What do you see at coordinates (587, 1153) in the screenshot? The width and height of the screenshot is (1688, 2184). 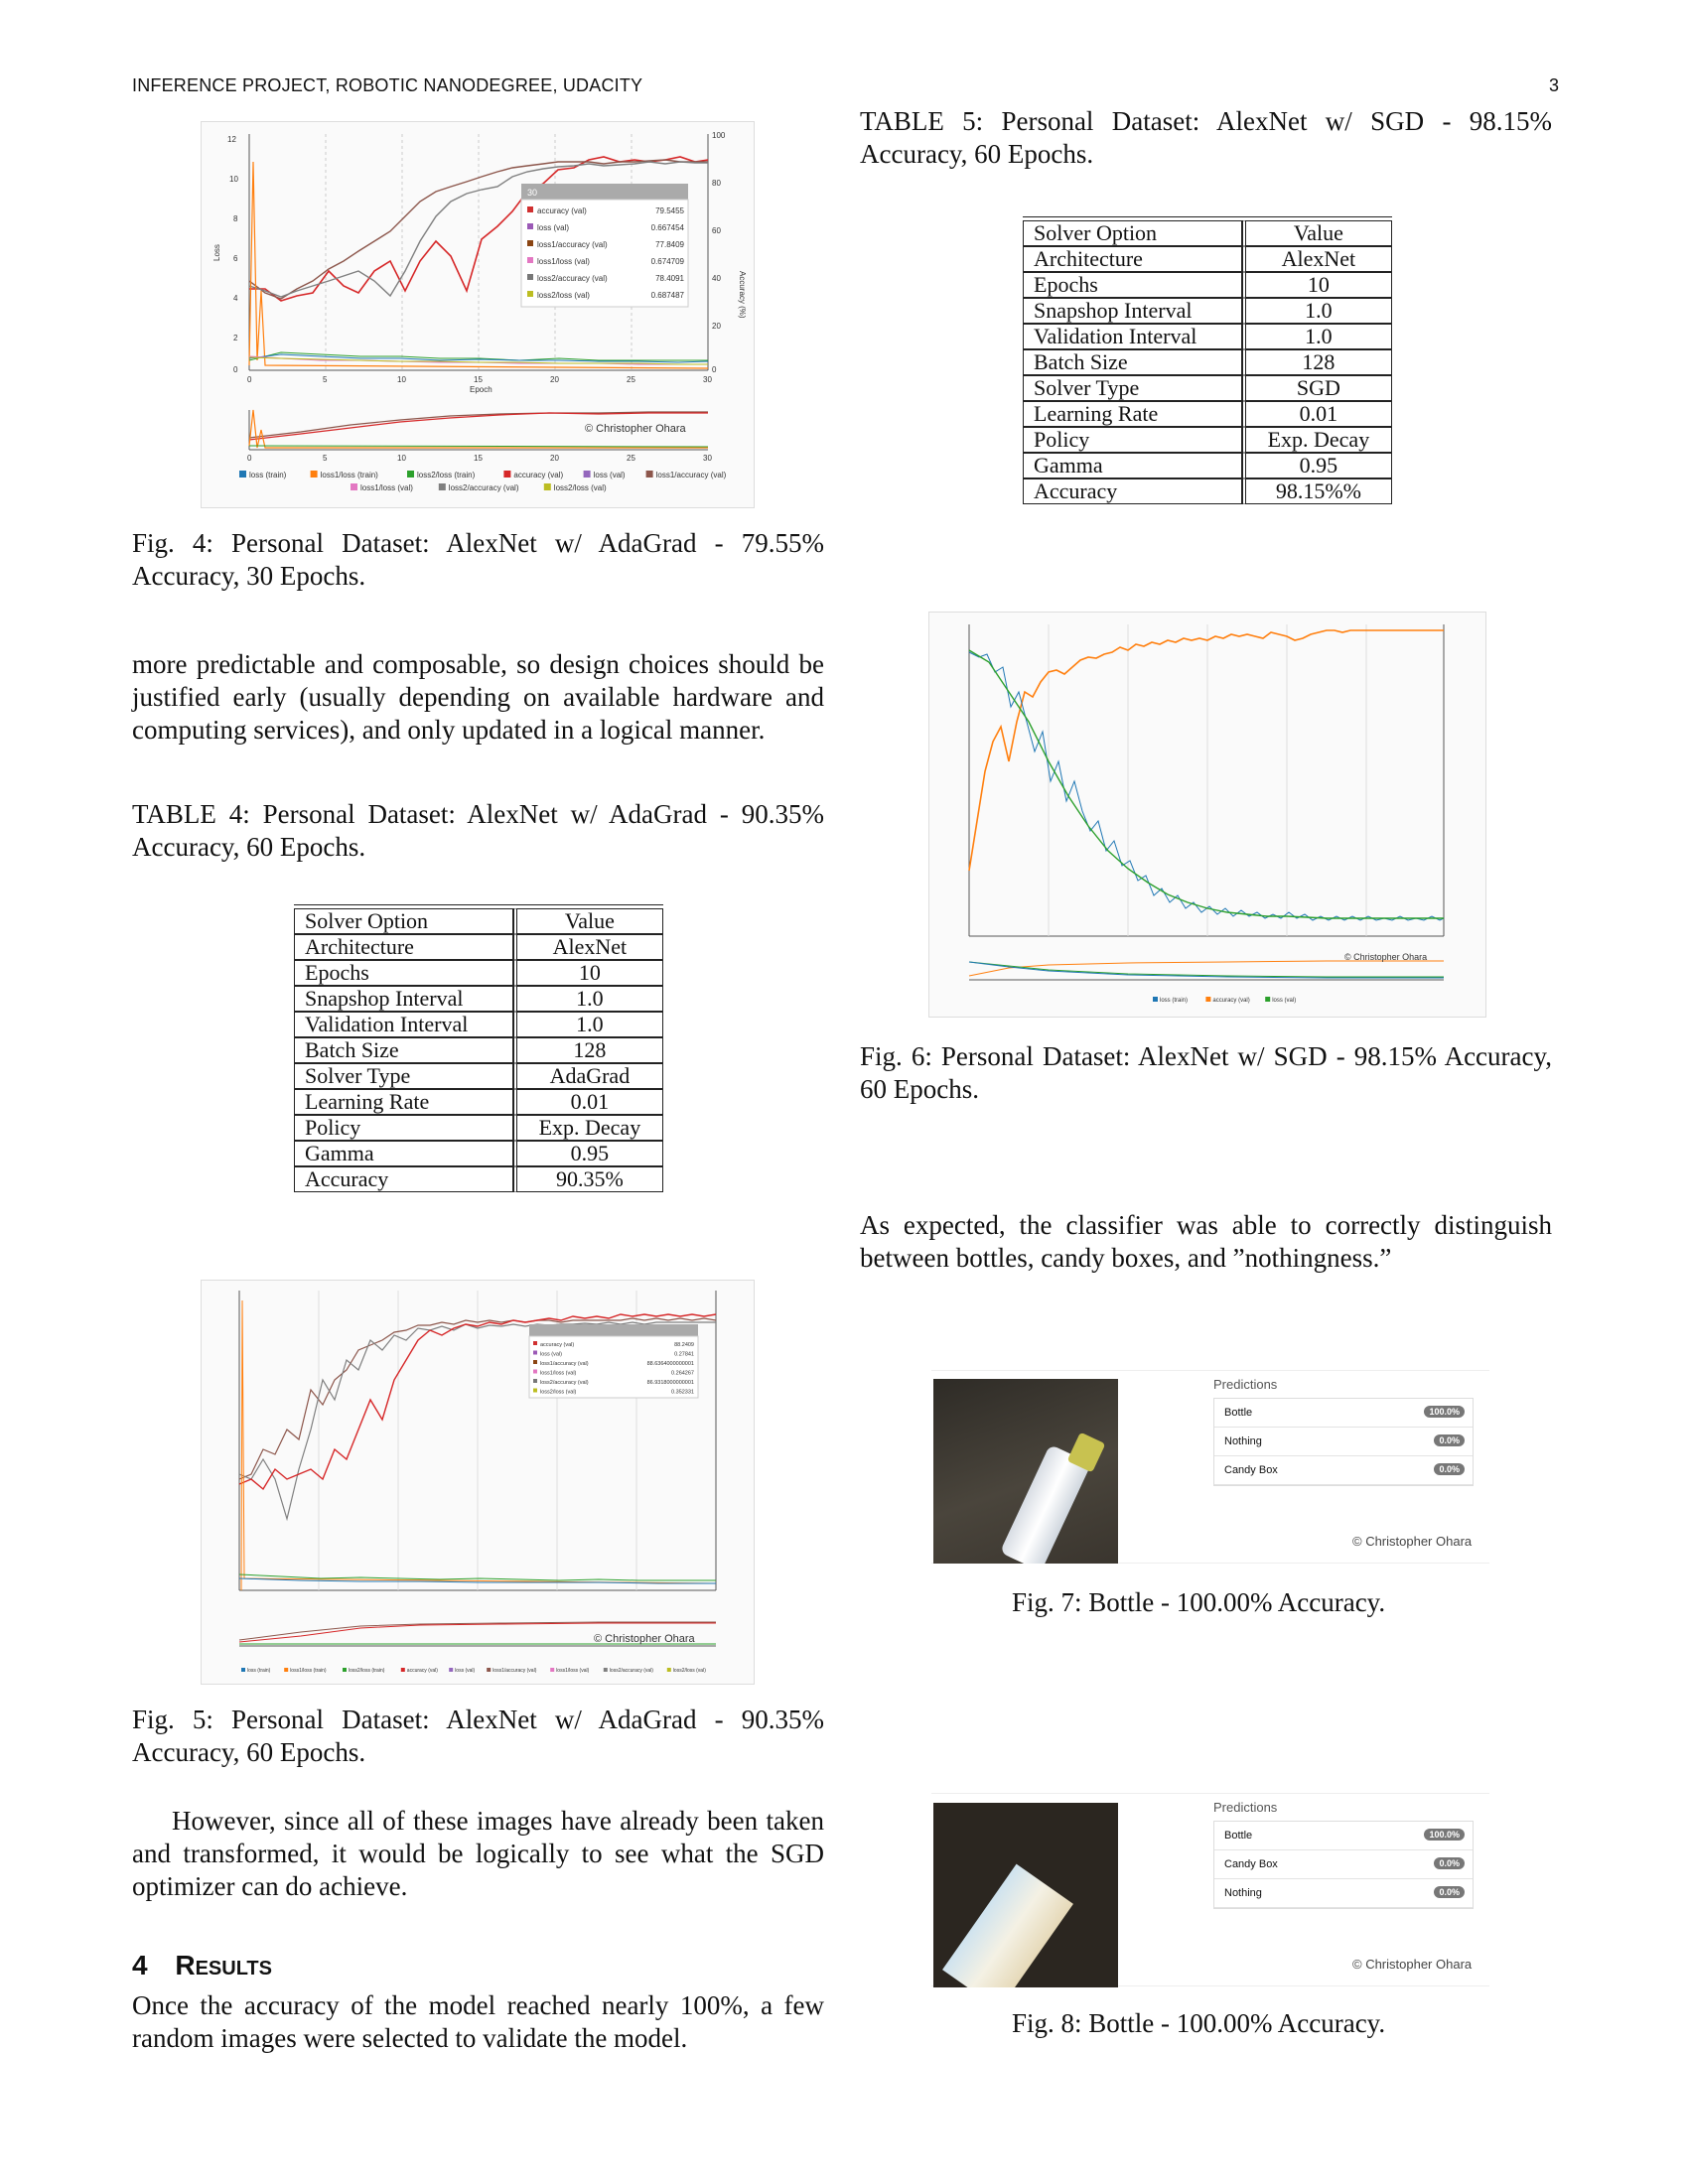 I see `table-cell-value: 0.95` at bounding box center [587, 1153].